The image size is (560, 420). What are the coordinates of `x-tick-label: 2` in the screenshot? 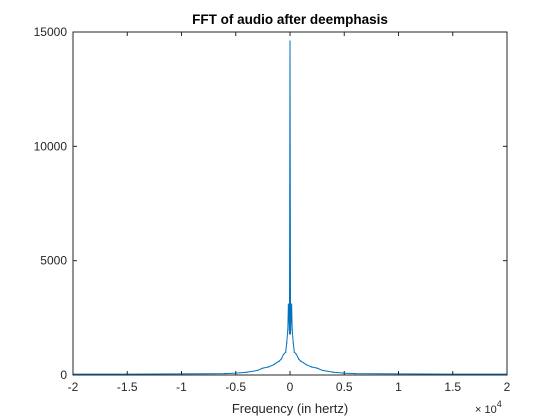 It's located at (507, 387).